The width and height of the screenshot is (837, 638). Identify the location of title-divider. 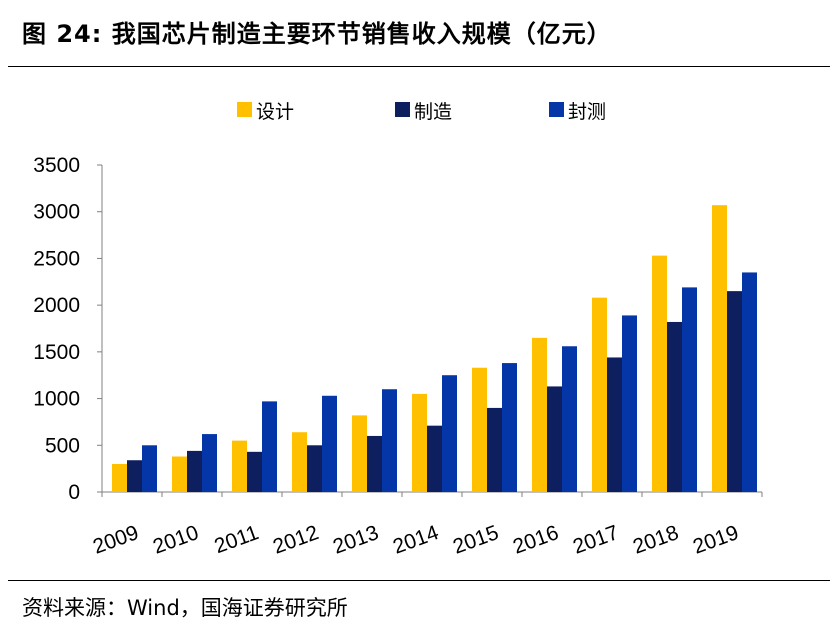
(419, 66).